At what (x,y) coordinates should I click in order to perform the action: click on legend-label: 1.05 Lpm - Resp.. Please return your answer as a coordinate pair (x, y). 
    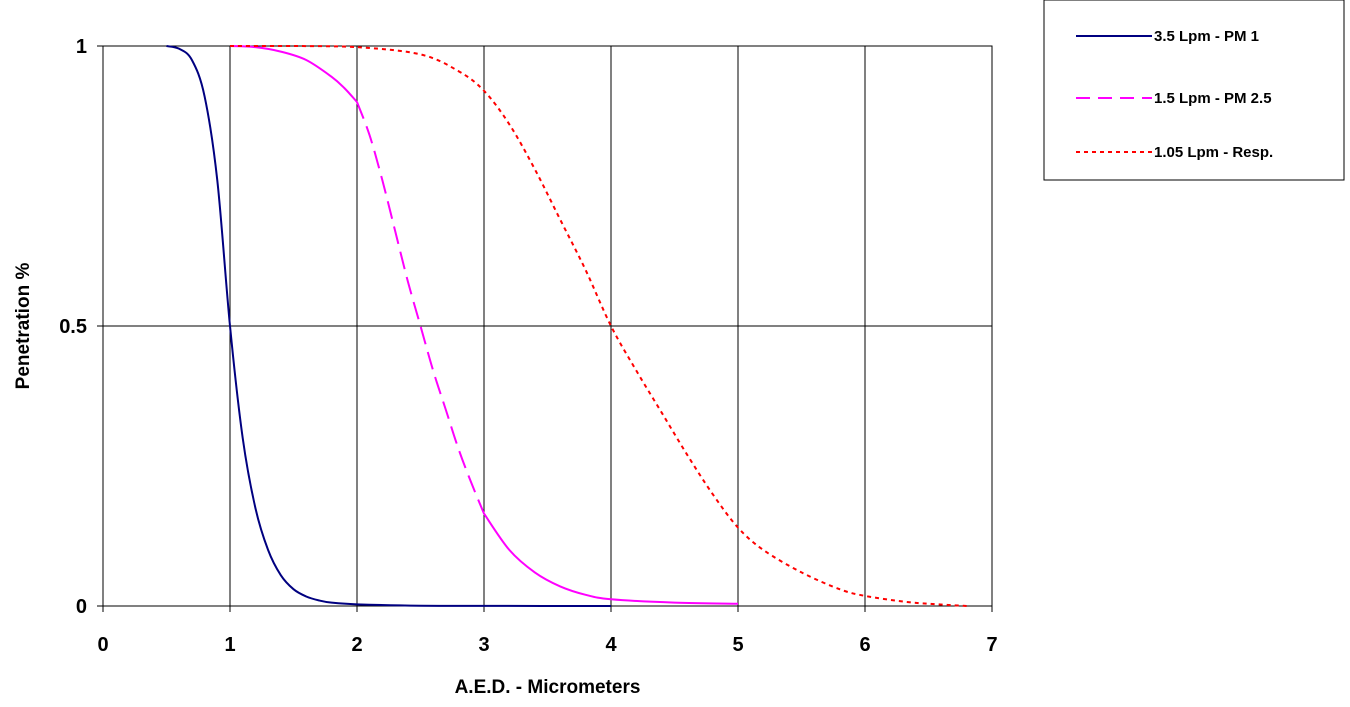
    Looking at the image, I should click on (1213, 152).